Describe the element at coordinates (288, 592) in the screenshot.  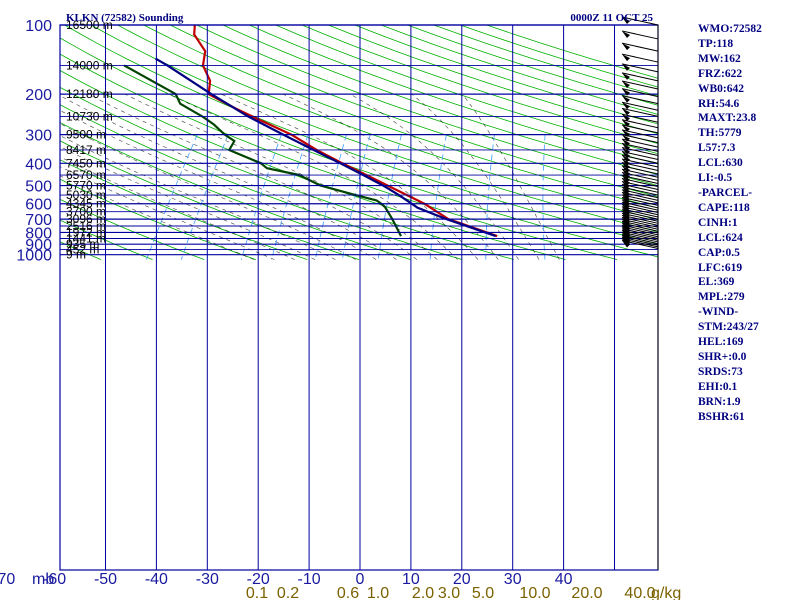
I see `mixing-ratio-label: 0.2` at that location.